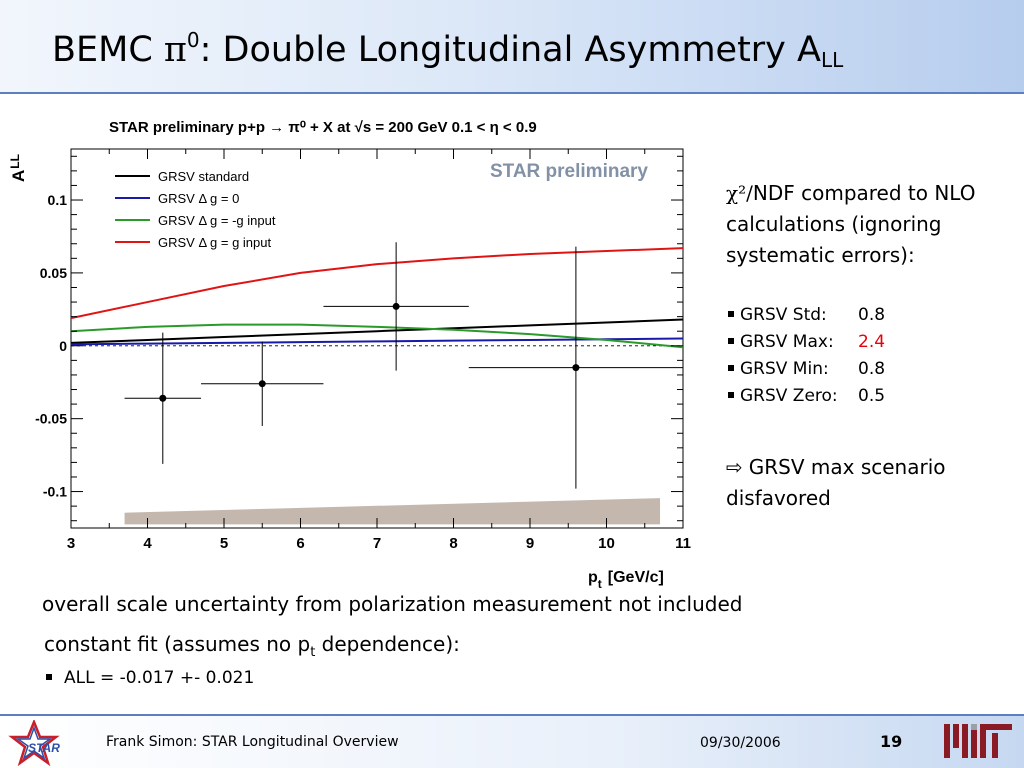 The height and width of the screenshot is (768, 1024). Describe the element at coordinates (175, 50) in the screenshot. I see `title-greek: π` at that location.